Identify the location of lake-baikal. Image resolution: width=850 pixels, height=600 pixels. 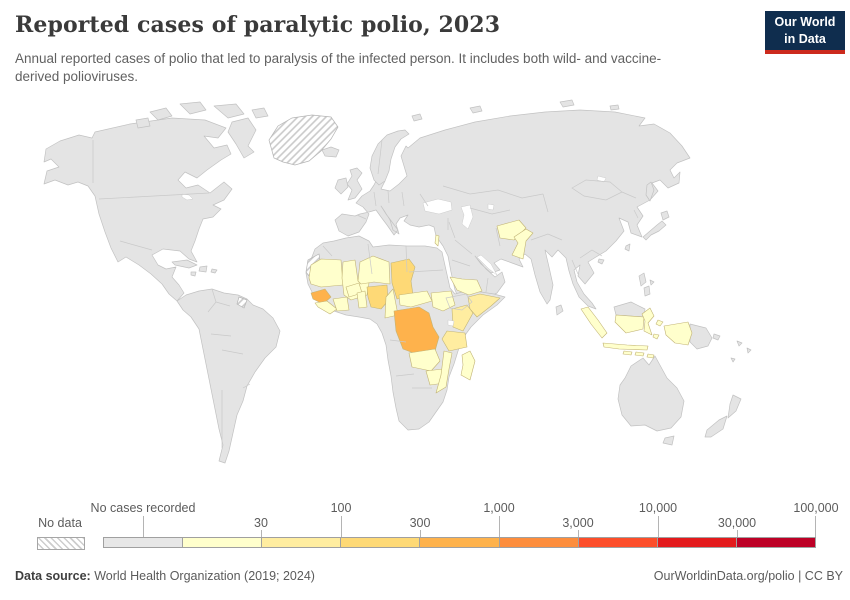
(601, 179).